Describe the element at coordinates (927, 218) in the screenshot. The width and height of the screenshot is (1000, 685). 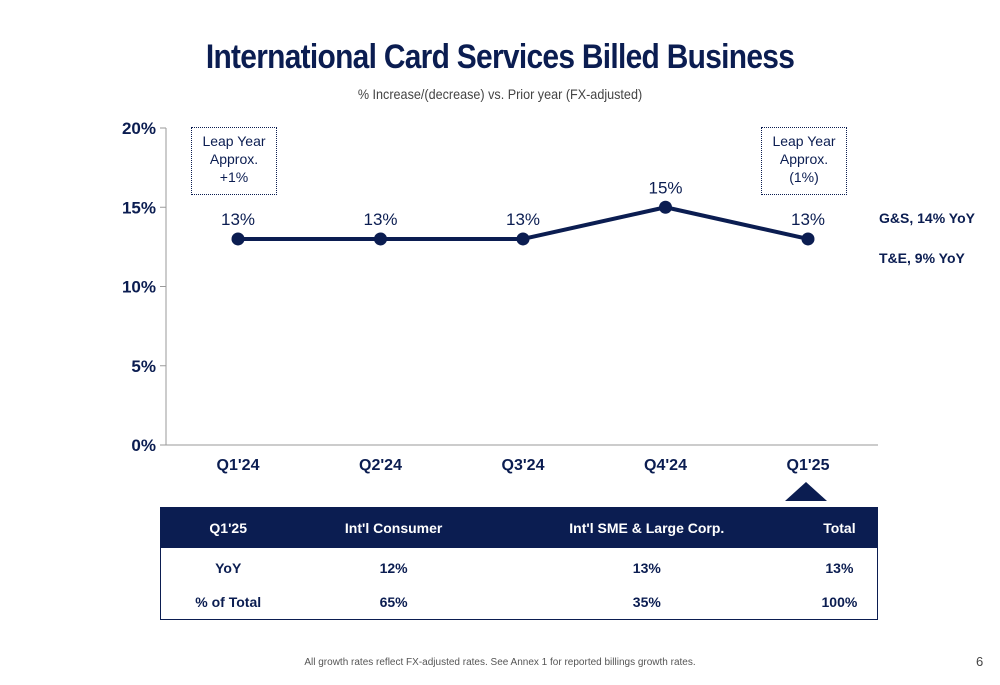
I see `gs-yoy-note: G&S, 14% YoY` at that location.